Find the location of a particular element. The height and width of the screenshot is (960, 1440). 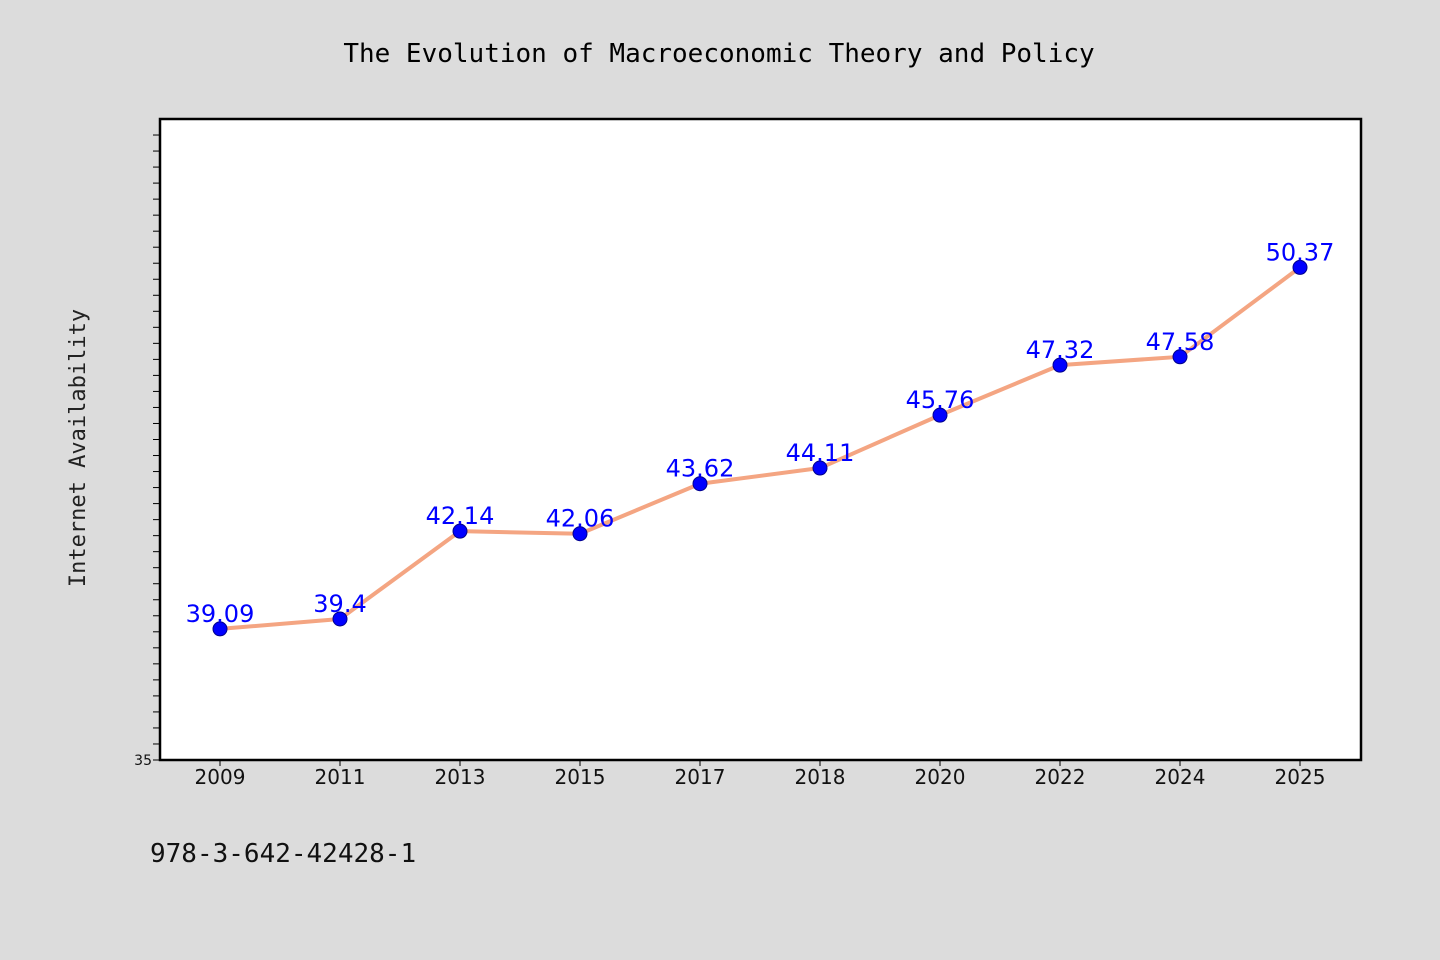

data-label: 45.76 is located at coordinates (940, 400).